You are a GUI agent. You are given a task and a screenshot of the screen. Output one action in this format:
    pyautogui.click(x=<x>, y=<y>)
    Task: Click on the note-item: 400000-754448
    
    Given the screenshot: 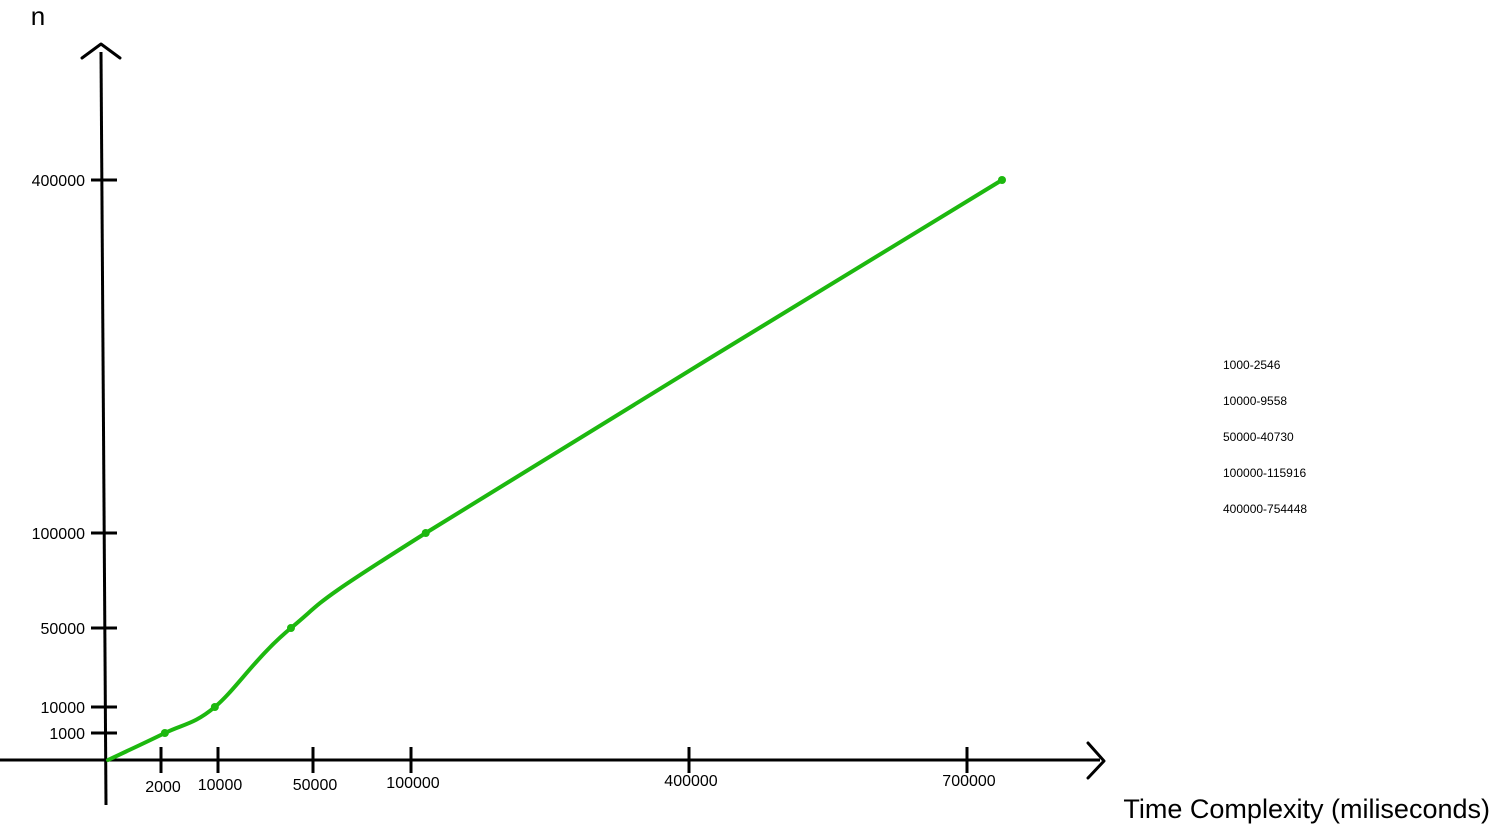 What is the action you would take?
    pyautogui.click(x=1265, y=509)
    